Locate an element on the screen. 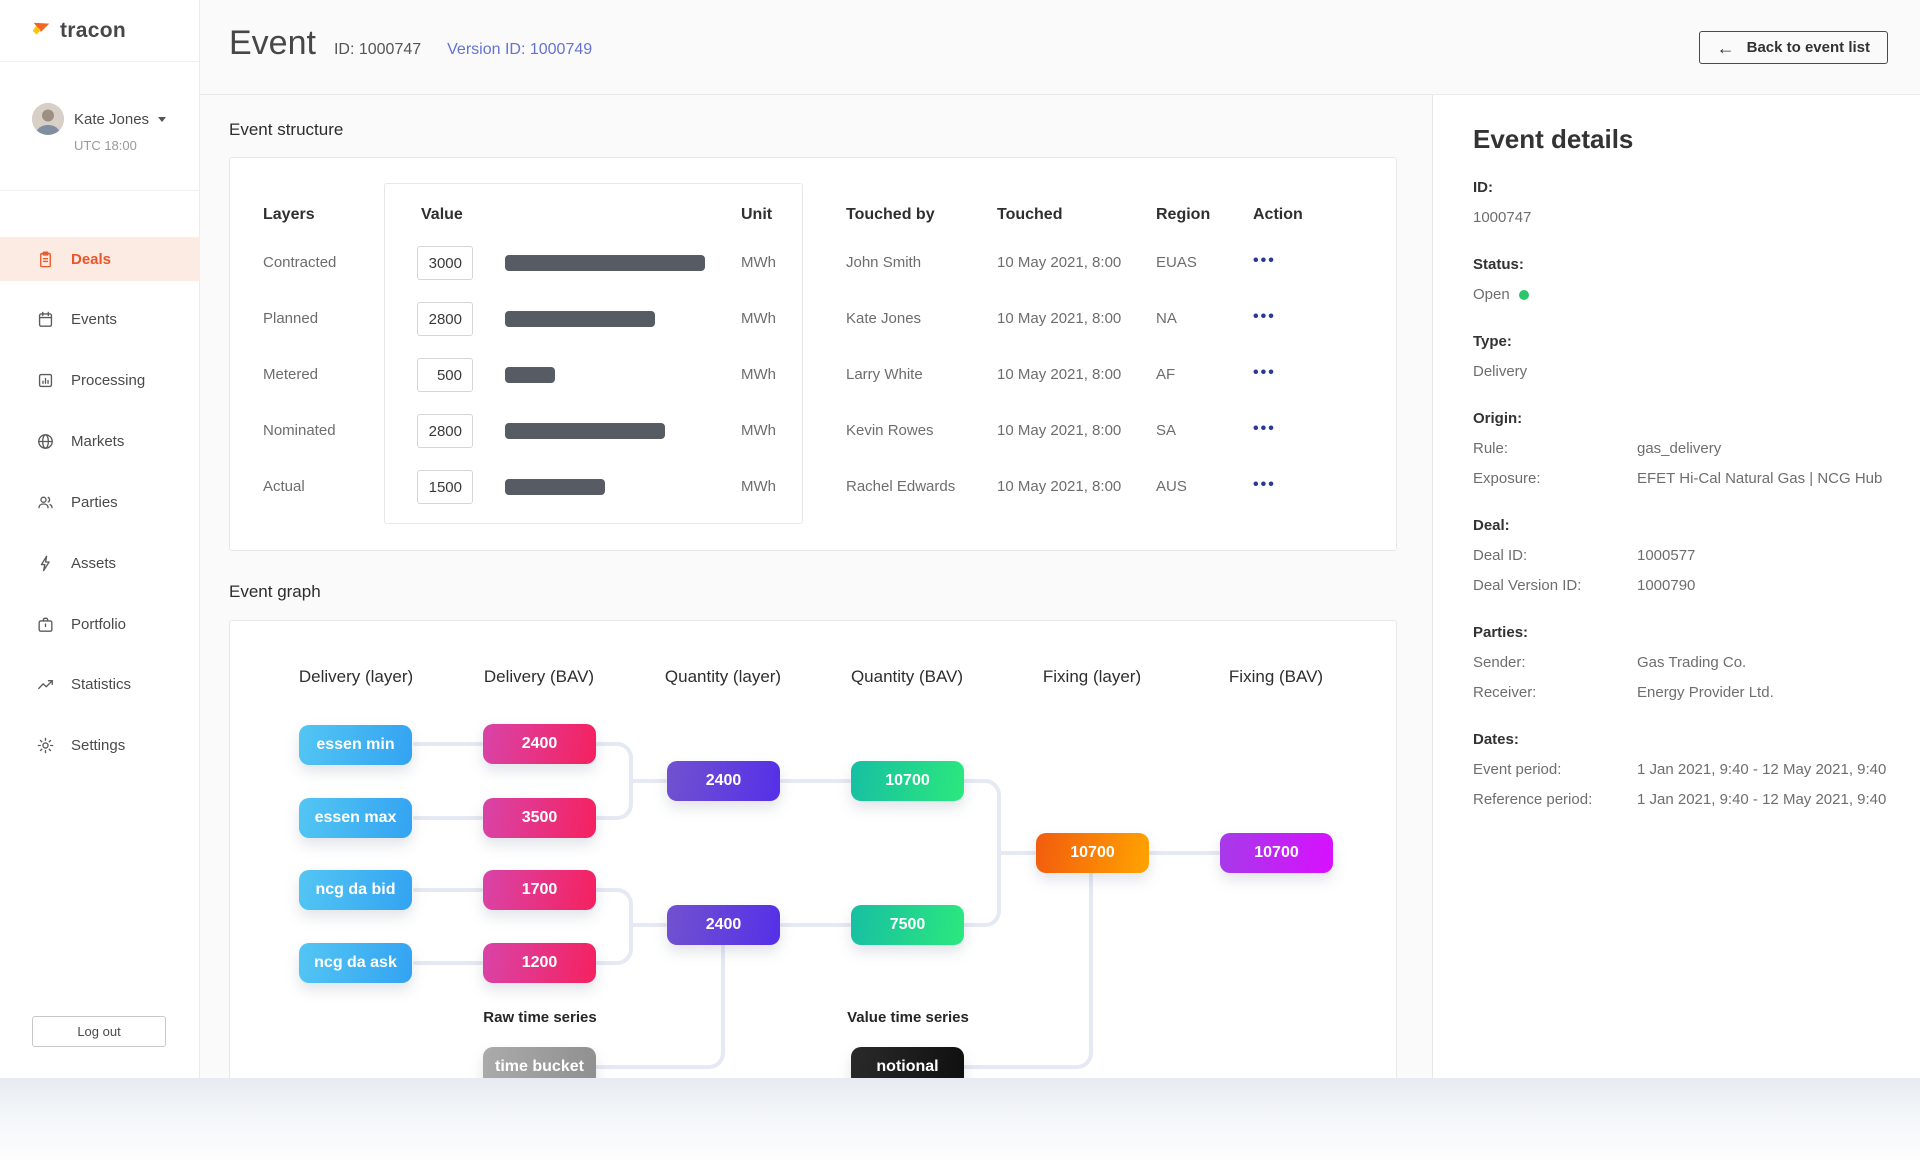 This screenshot has width=1920, height=1160. graph-node-quantity-layer-1: 2400 is located at coordinates (723, 781).